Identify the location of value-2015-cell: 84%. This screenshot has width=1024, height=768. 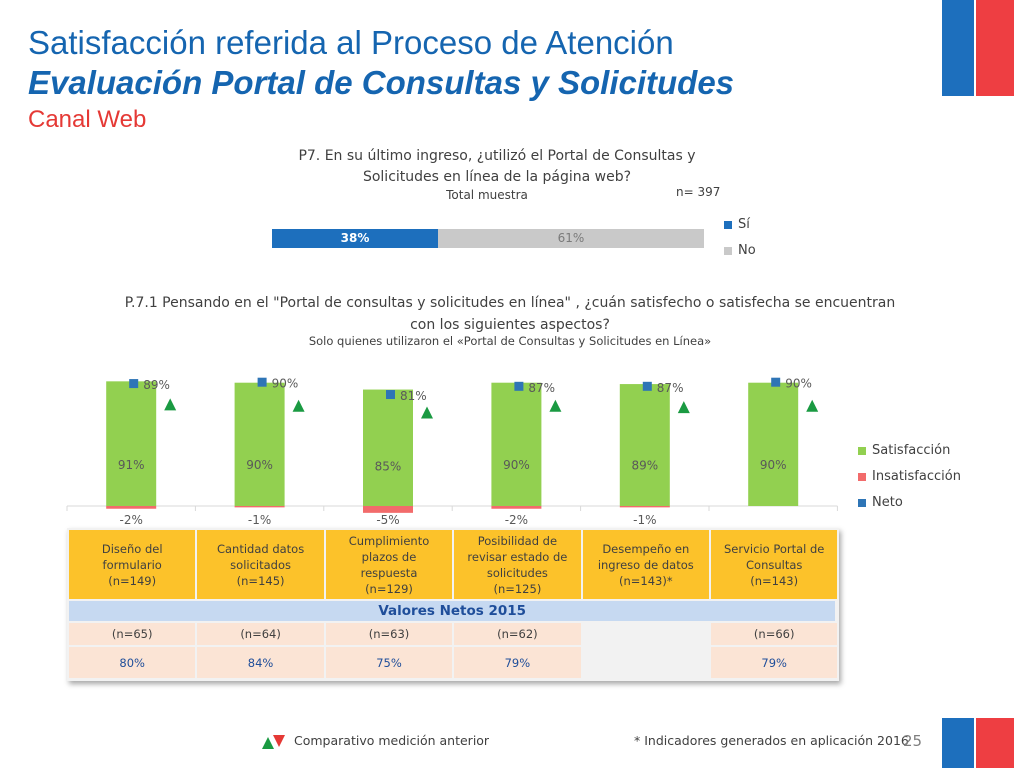
(260, 662).